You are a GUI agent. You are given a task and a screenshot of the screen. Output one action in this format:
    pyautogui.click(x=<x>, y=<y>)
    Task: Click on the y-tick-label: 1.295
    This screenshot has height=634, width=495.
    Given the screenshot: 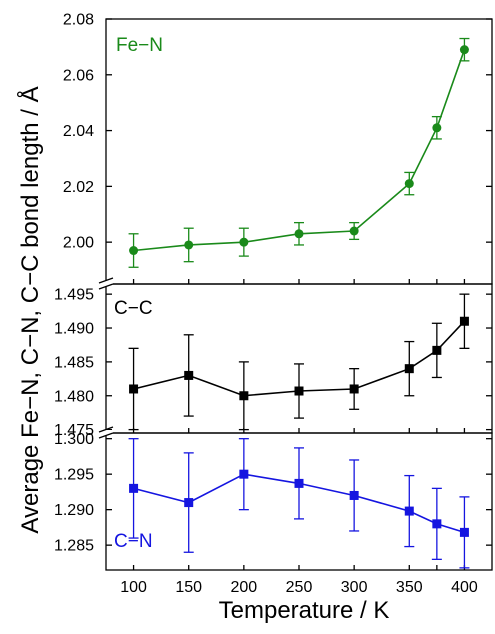 What is the action you would take?
    pyautogui.click(x=74, y=475)
    